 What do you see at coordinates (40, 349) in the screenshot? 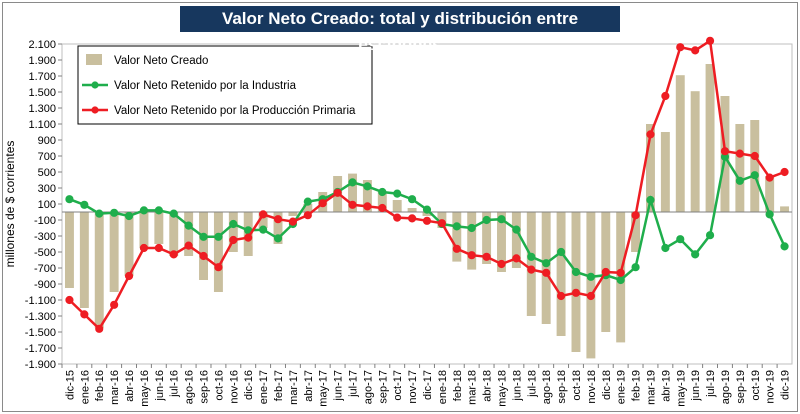
I see `y-tick-label: -1.700` at bounding box center [40, 349].